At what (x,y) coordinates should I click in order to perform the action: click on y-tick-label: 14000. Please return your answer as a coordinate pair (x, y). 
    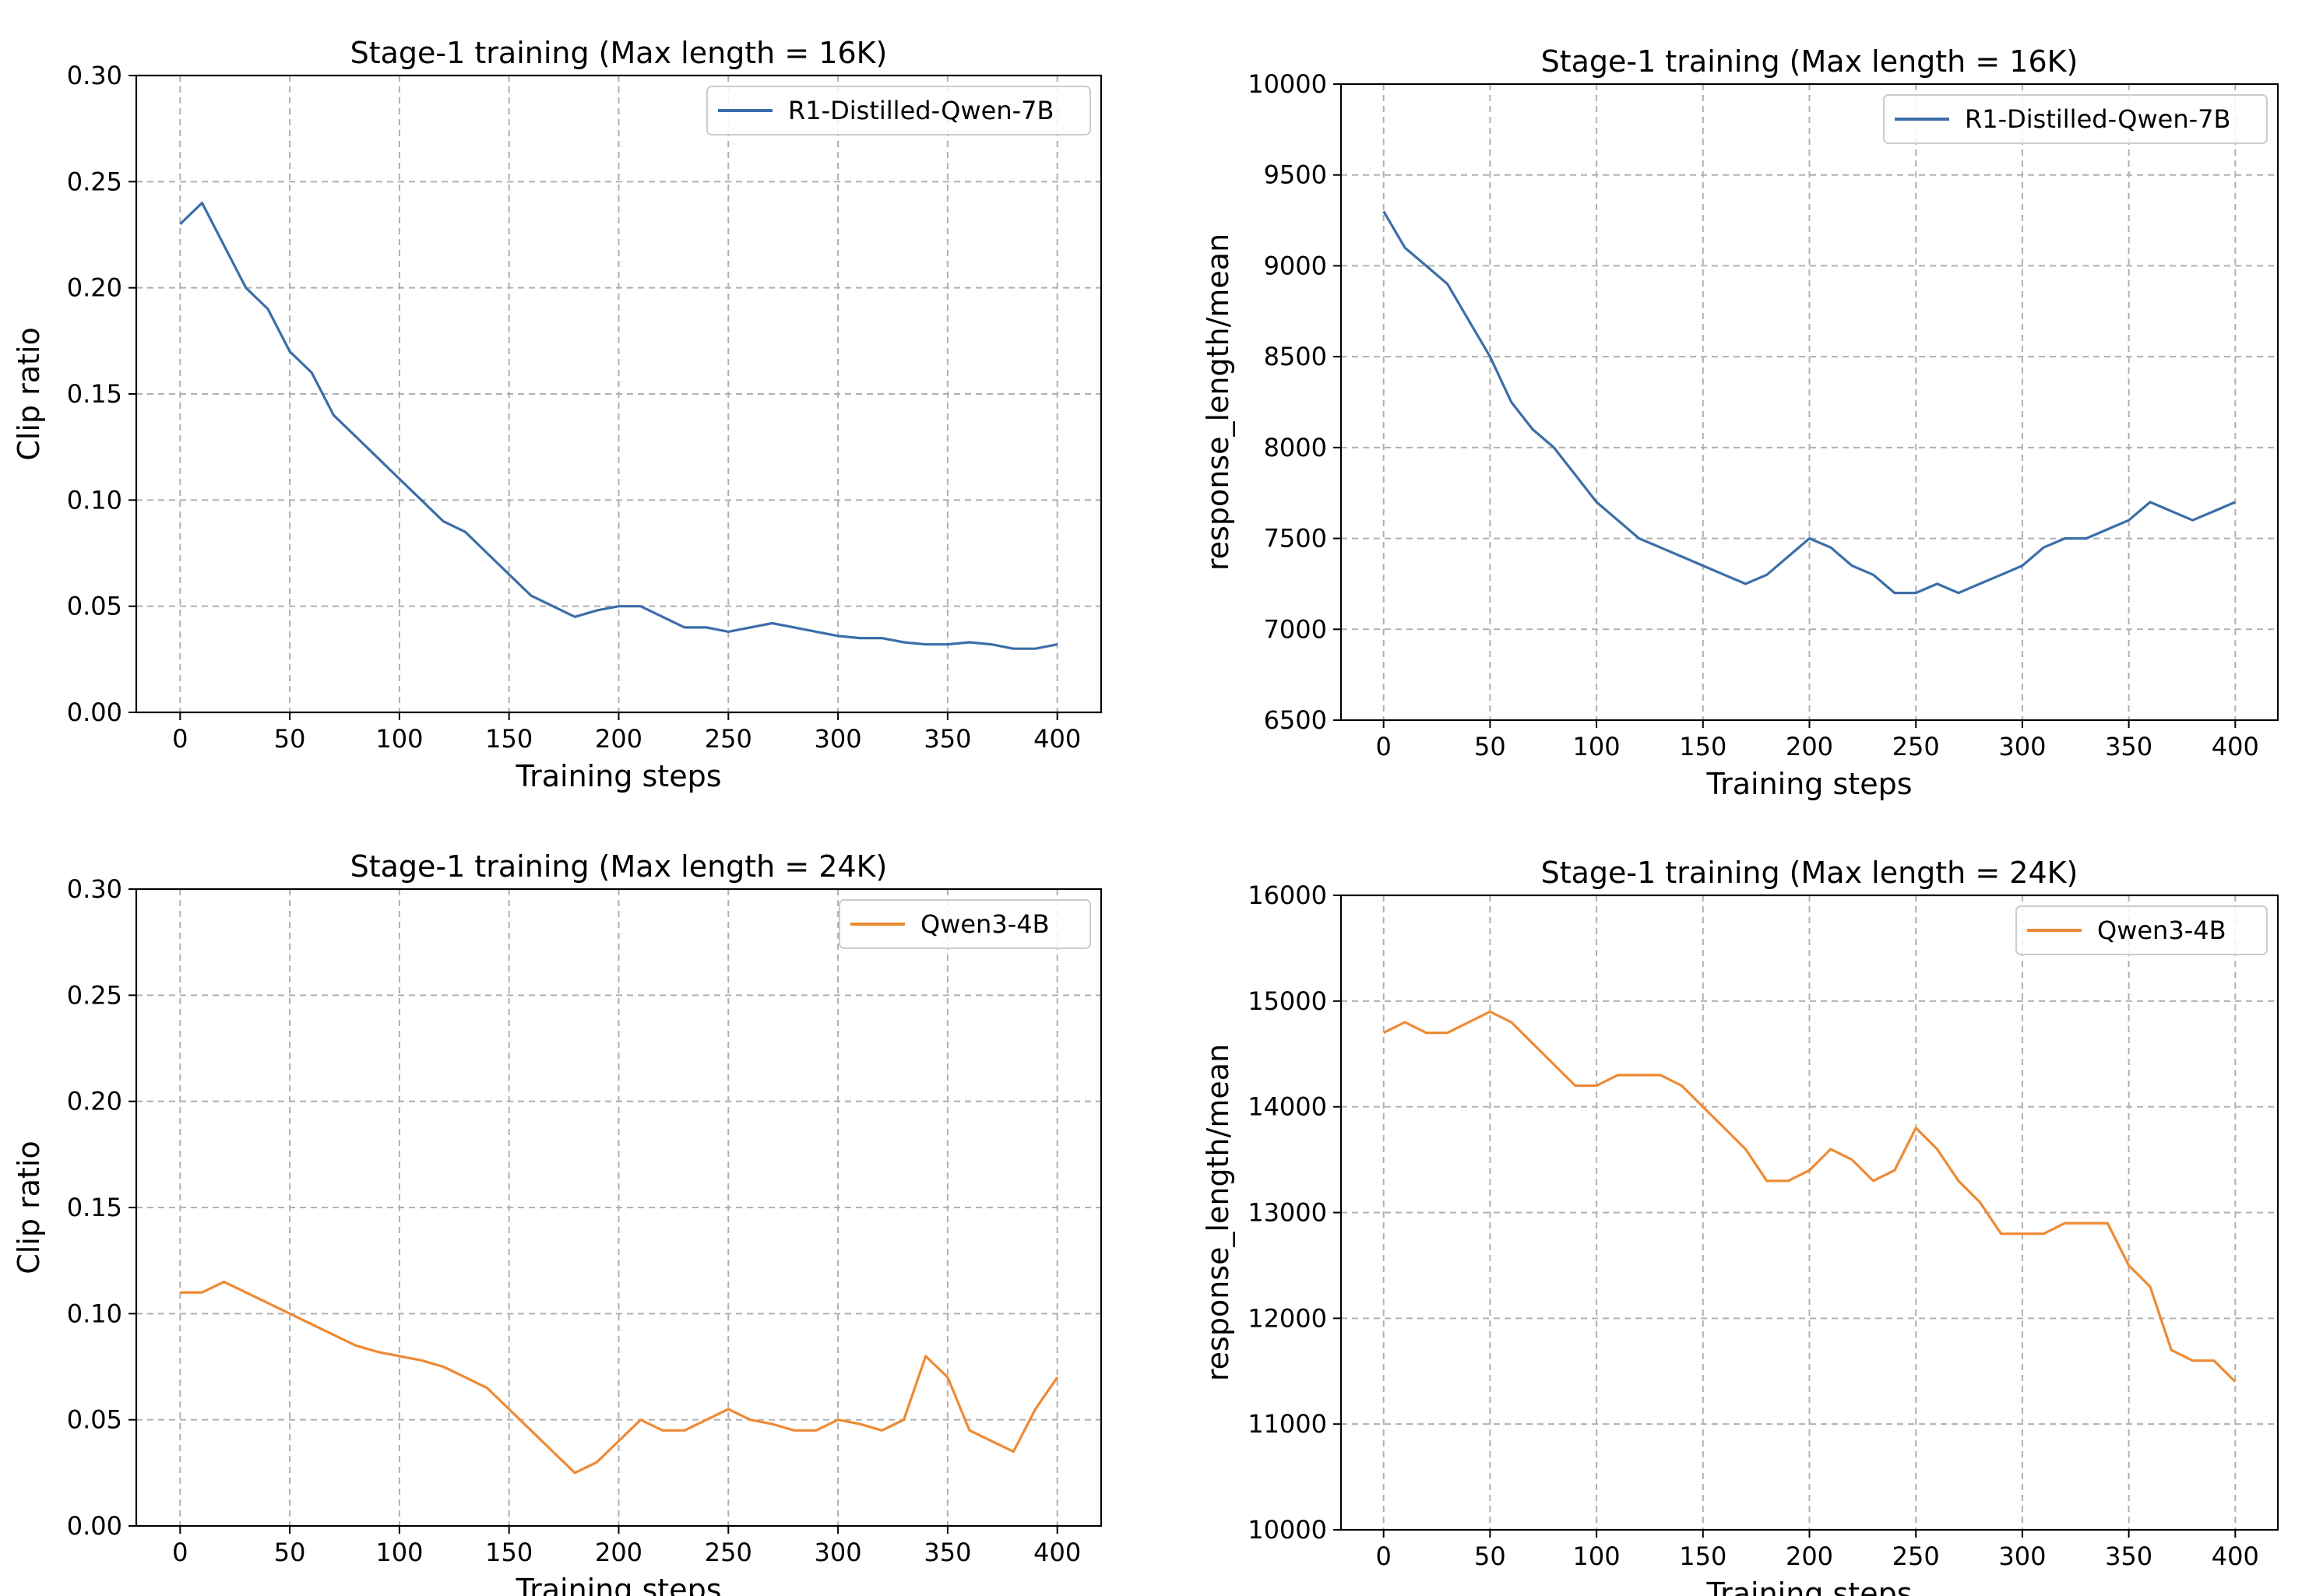
    Looking at the image, I should click on (1287, 1107).